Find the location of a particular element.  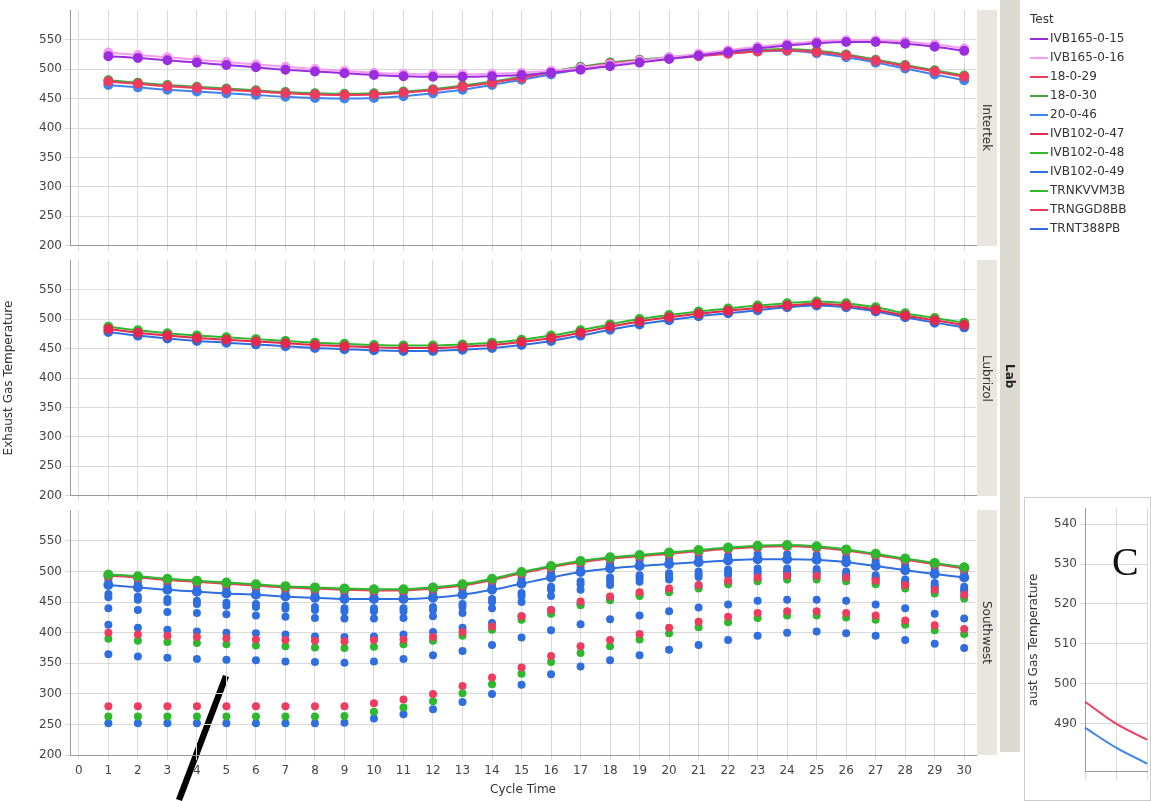

x-tick-label: 22 is located at coordinates (728, 769).